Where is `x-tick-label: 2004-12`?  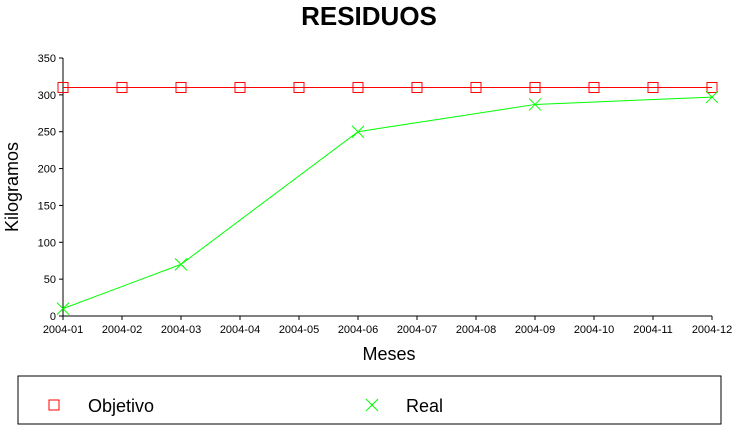 x-tick-label: 2004-12 is located at coordinates (712, 330).